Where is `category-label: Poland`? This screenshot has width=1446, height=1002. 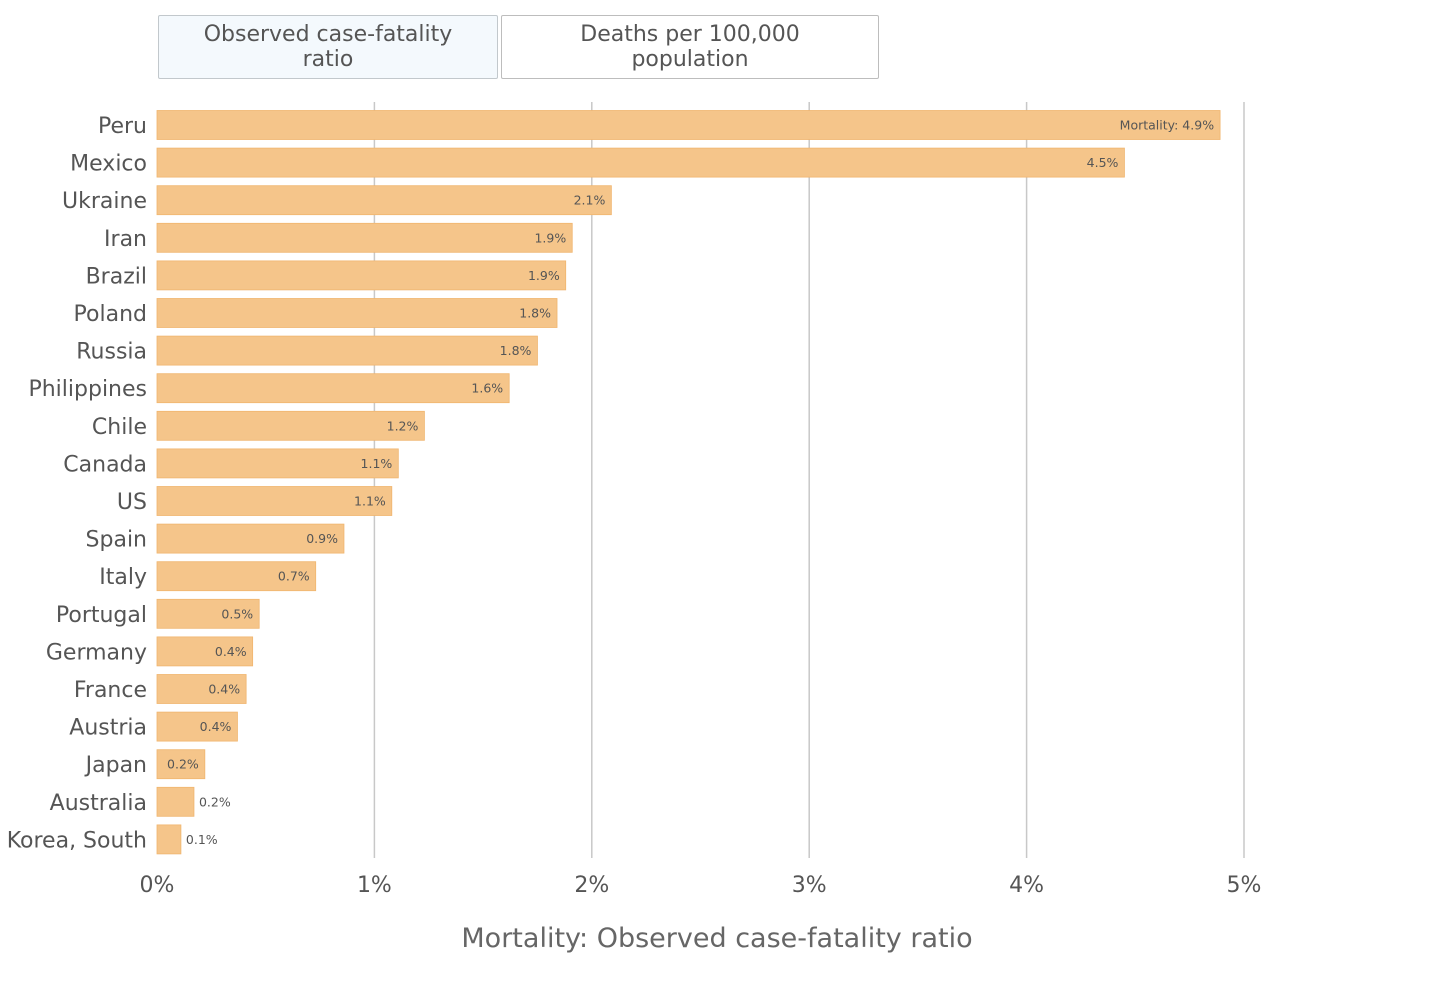
category-label: Poland is located at coordinates (110, 314).